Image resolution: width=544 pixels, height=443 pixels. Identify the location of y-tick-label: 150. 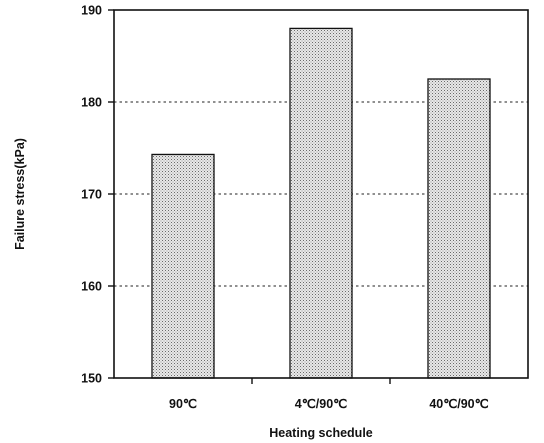
(91, 379).